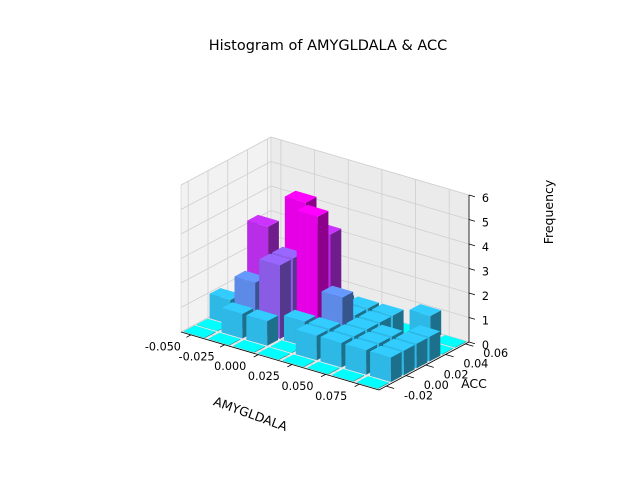 The image size is (640, 480). Describe the element at coordinates (197, 356) in the screenshot. I see `x-tick-label: -0.025` at that location.